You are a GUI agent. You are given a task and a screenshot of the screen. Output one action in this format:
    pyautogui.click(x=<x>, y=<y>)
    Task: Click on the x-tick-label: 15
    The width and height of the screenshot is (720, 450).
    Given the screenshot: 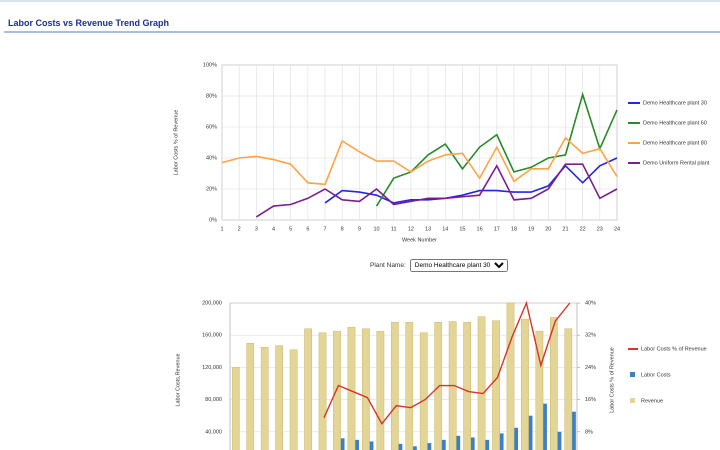 What is the action you would take?
    pyautogui.click(x=462, y=229)
    